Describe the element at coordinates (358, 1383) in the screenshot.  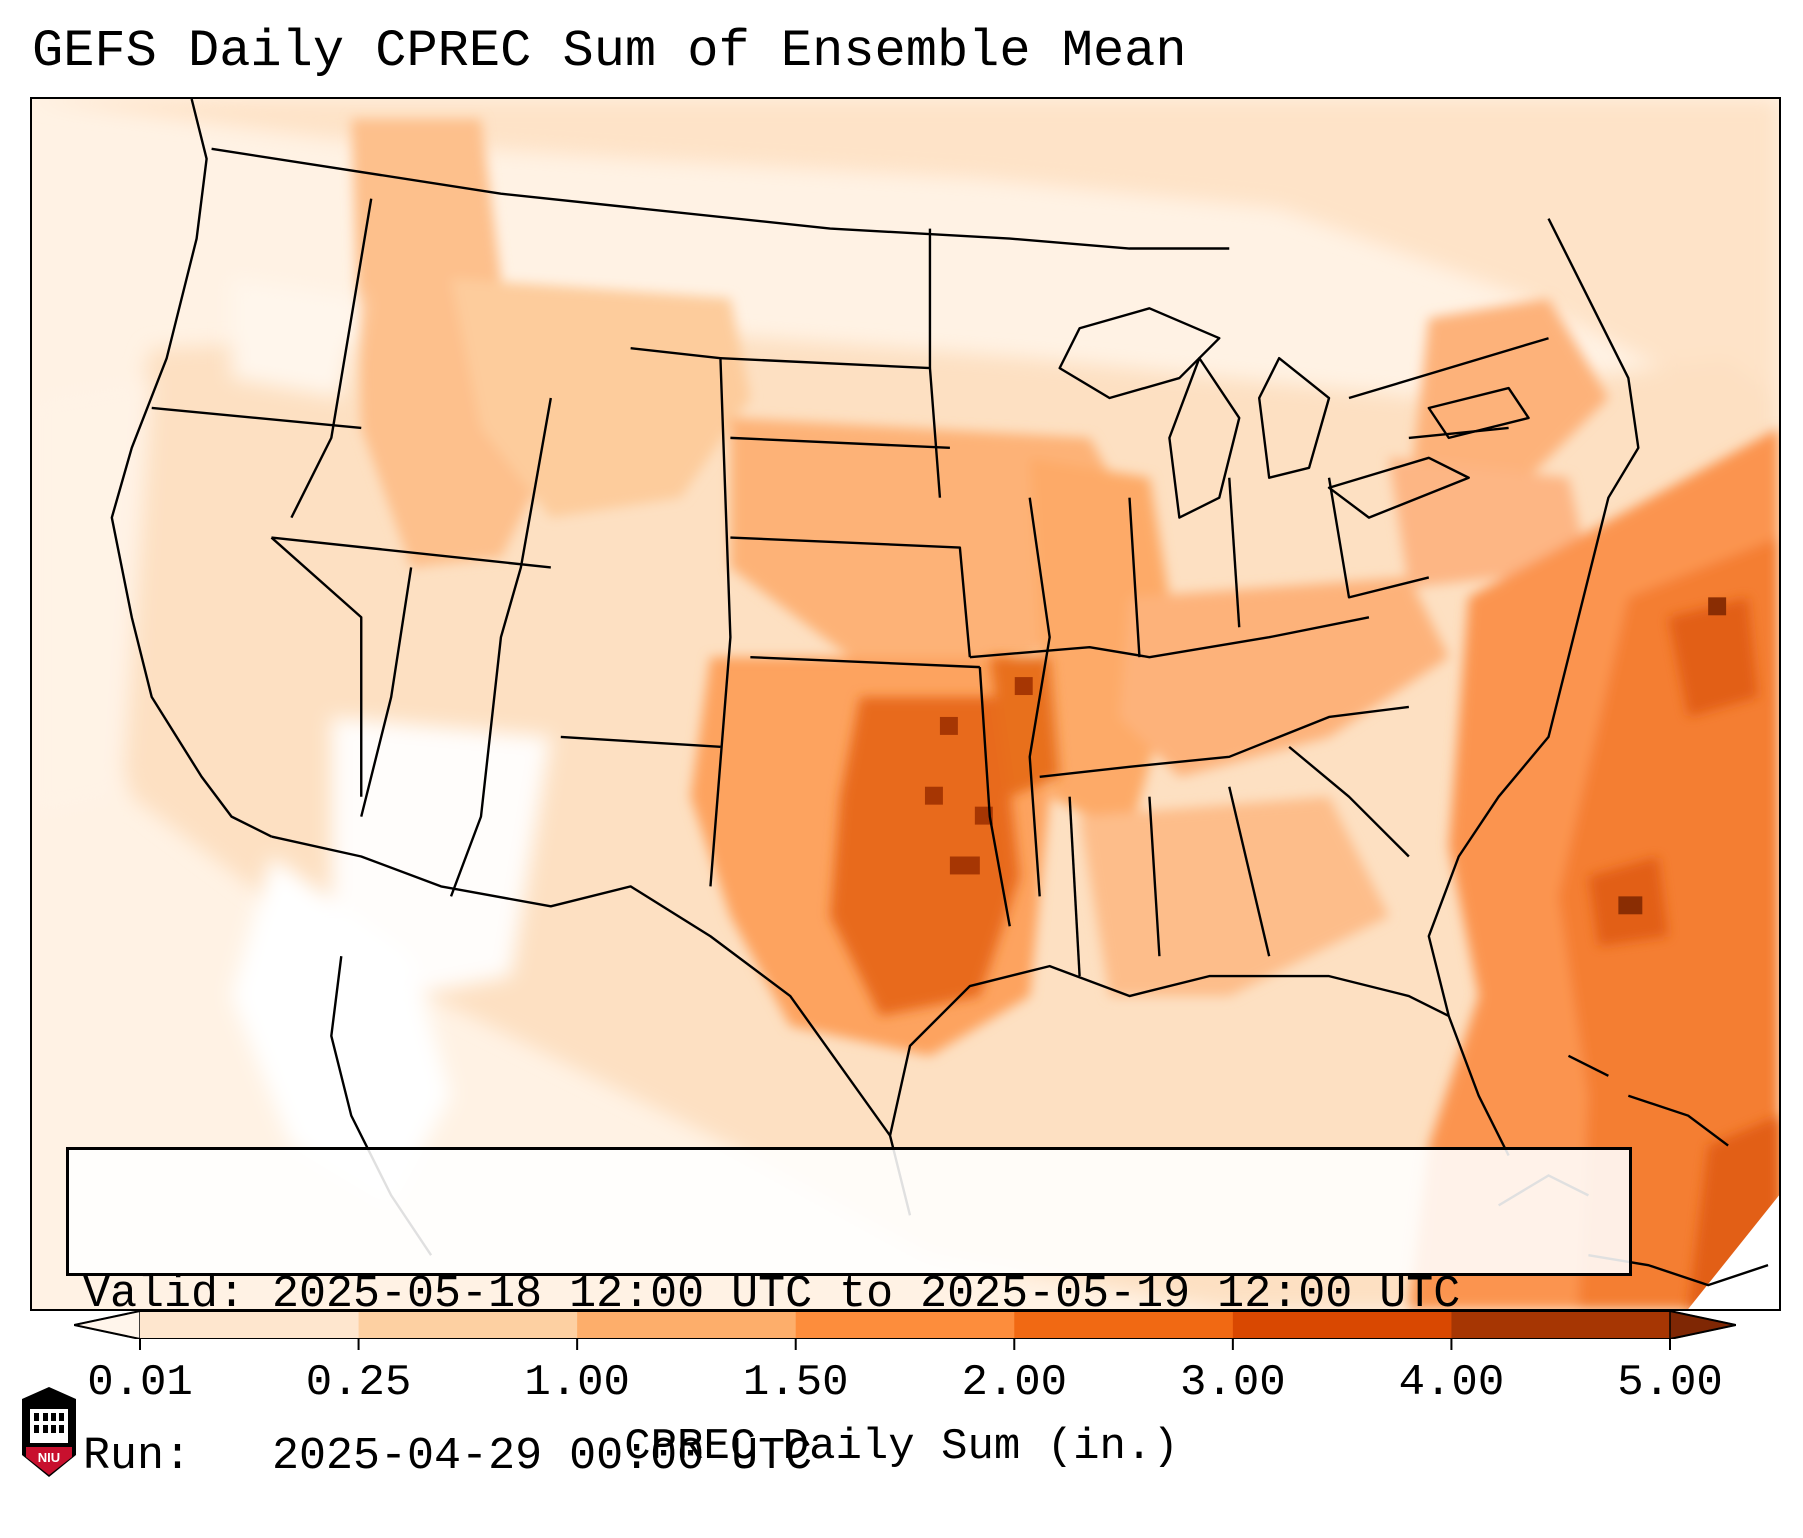
I see `colorbar-tick-label: 0.25` at that location.